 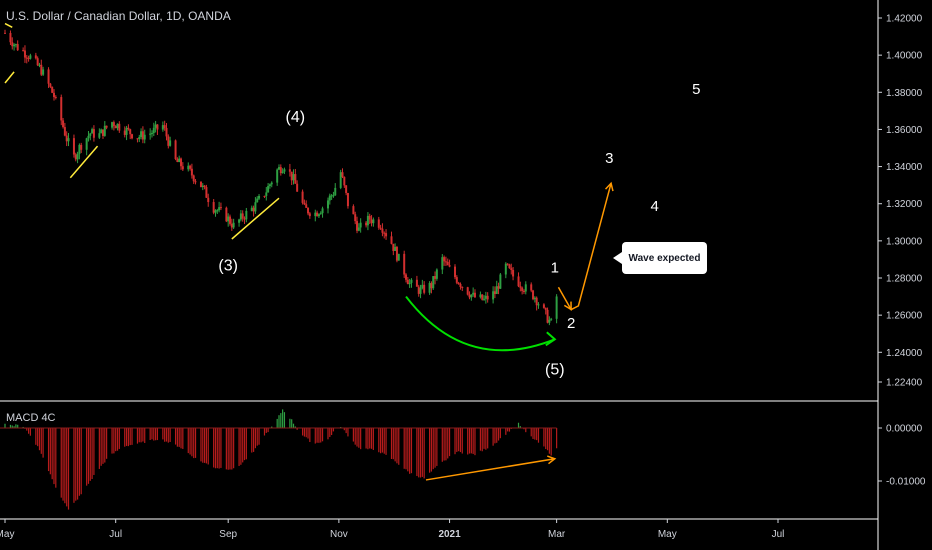 I want to click on macd-pane, so click(x=279, y=459).